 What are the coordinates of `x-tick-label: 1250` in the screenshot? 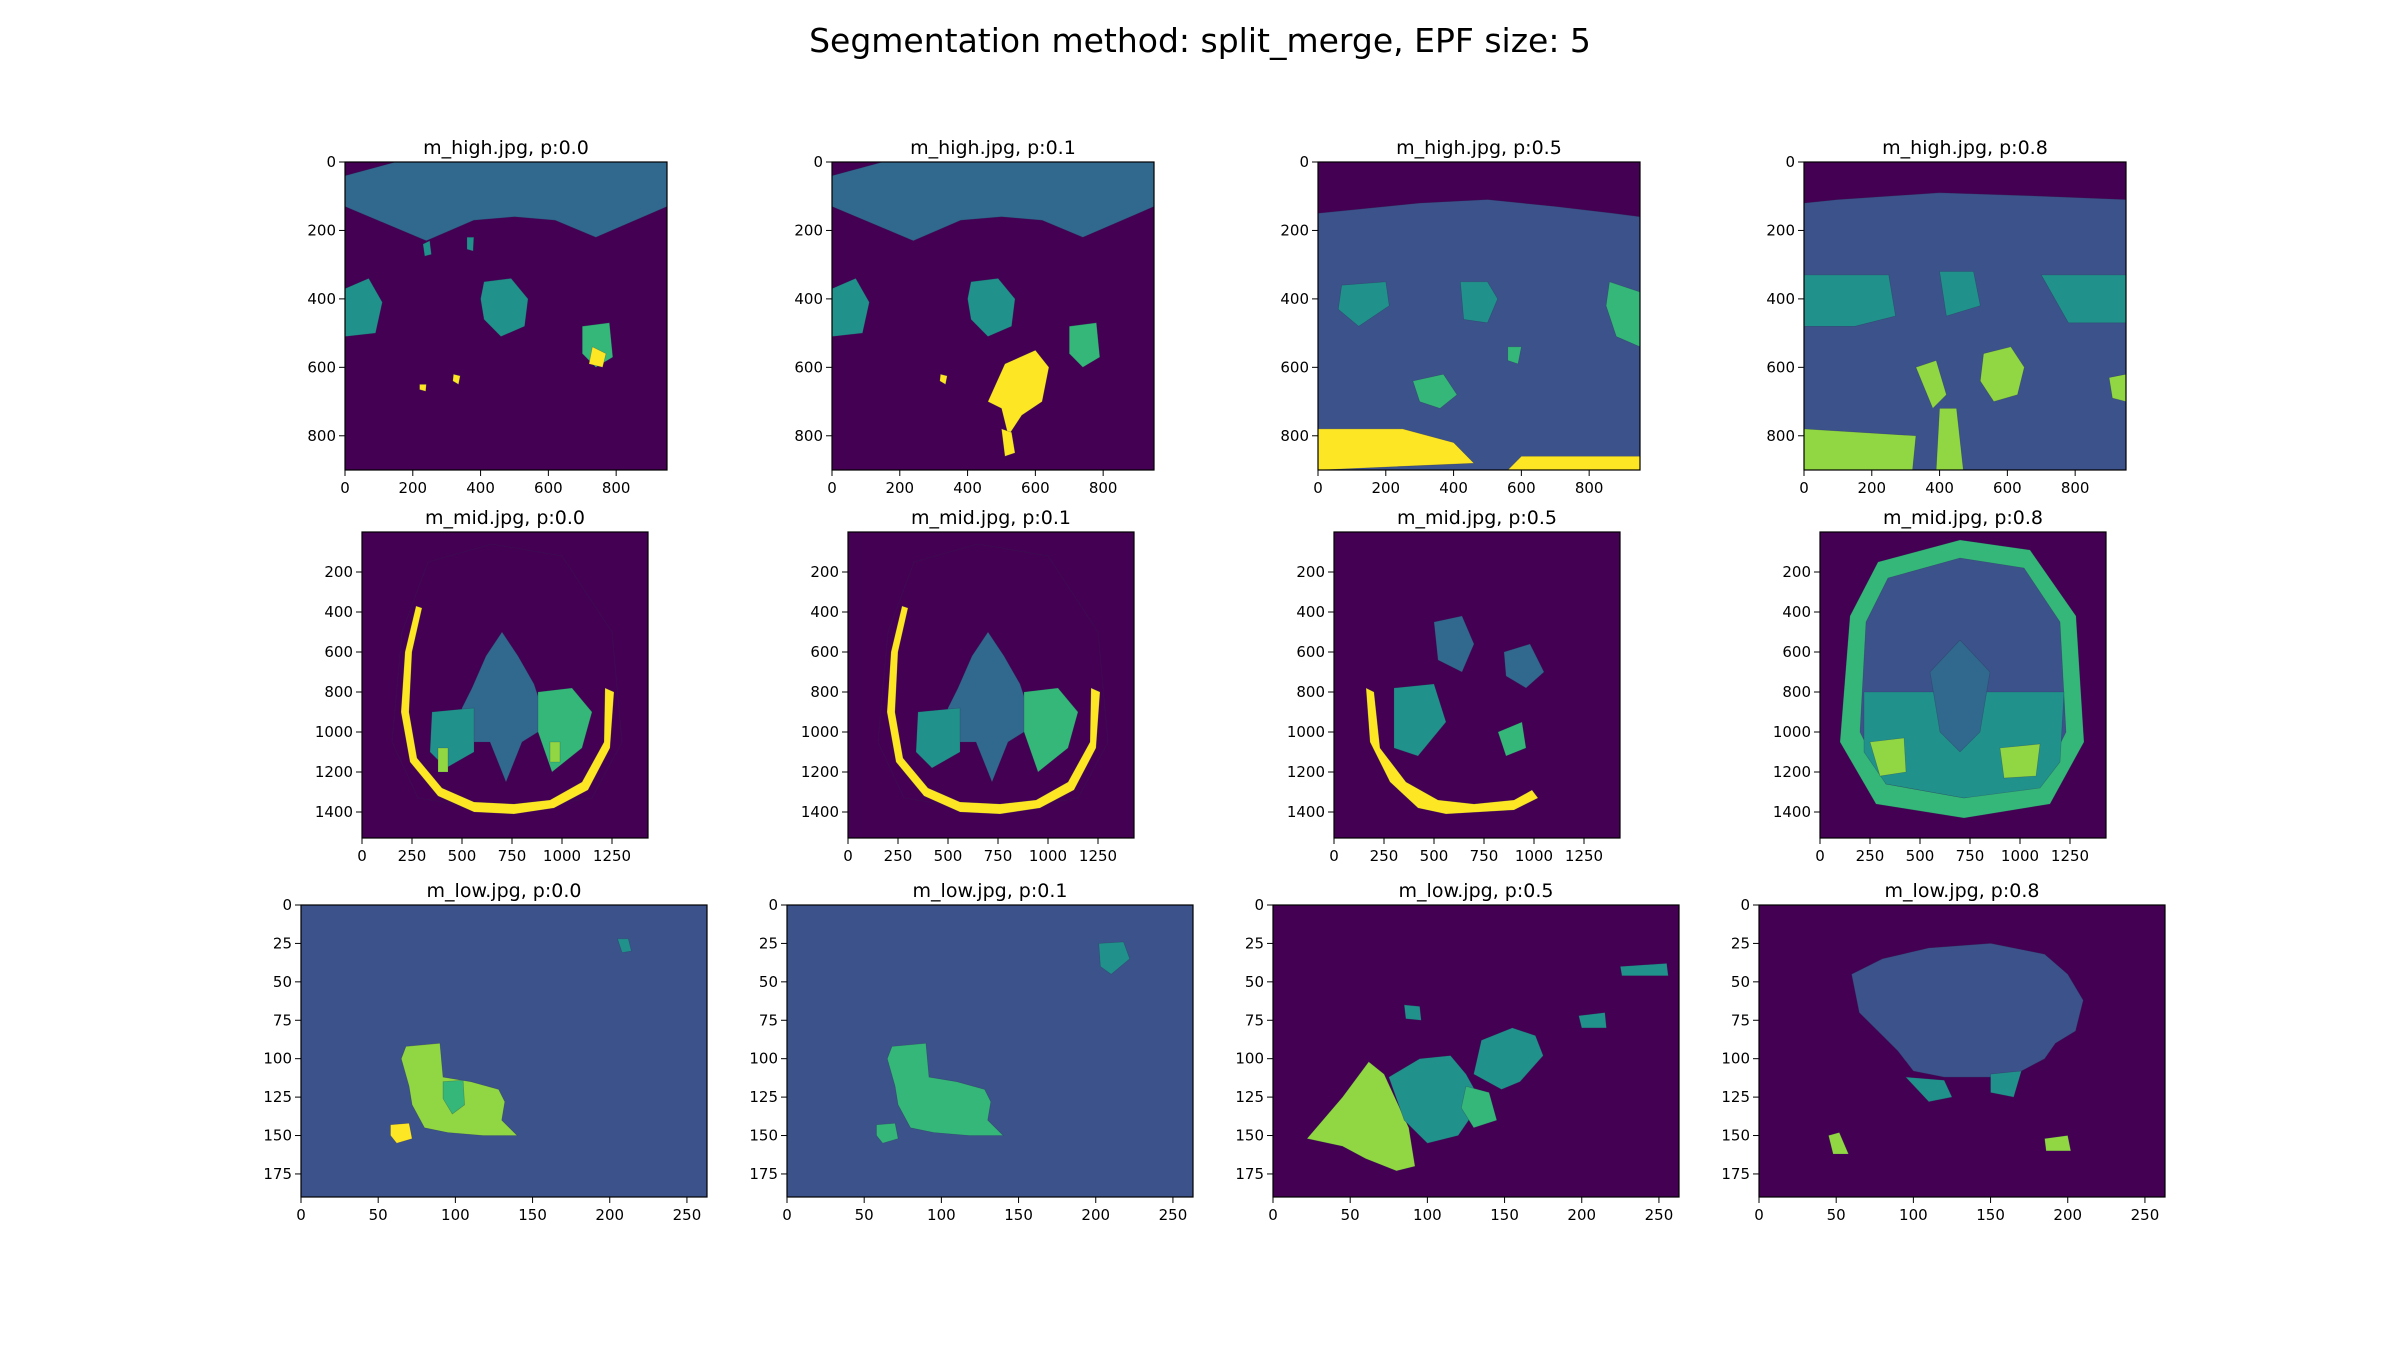 It's located at (1098, 856).